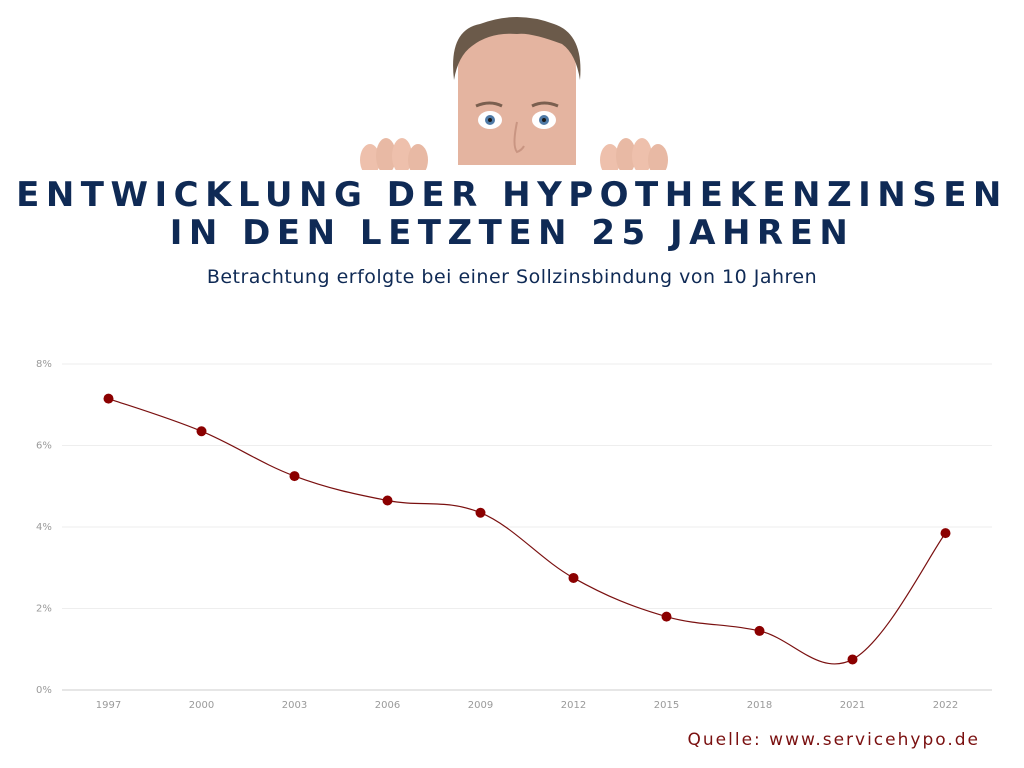 The image size is (1024, 768). I want to click on y-tick-label: 8%, so click(44, 364).